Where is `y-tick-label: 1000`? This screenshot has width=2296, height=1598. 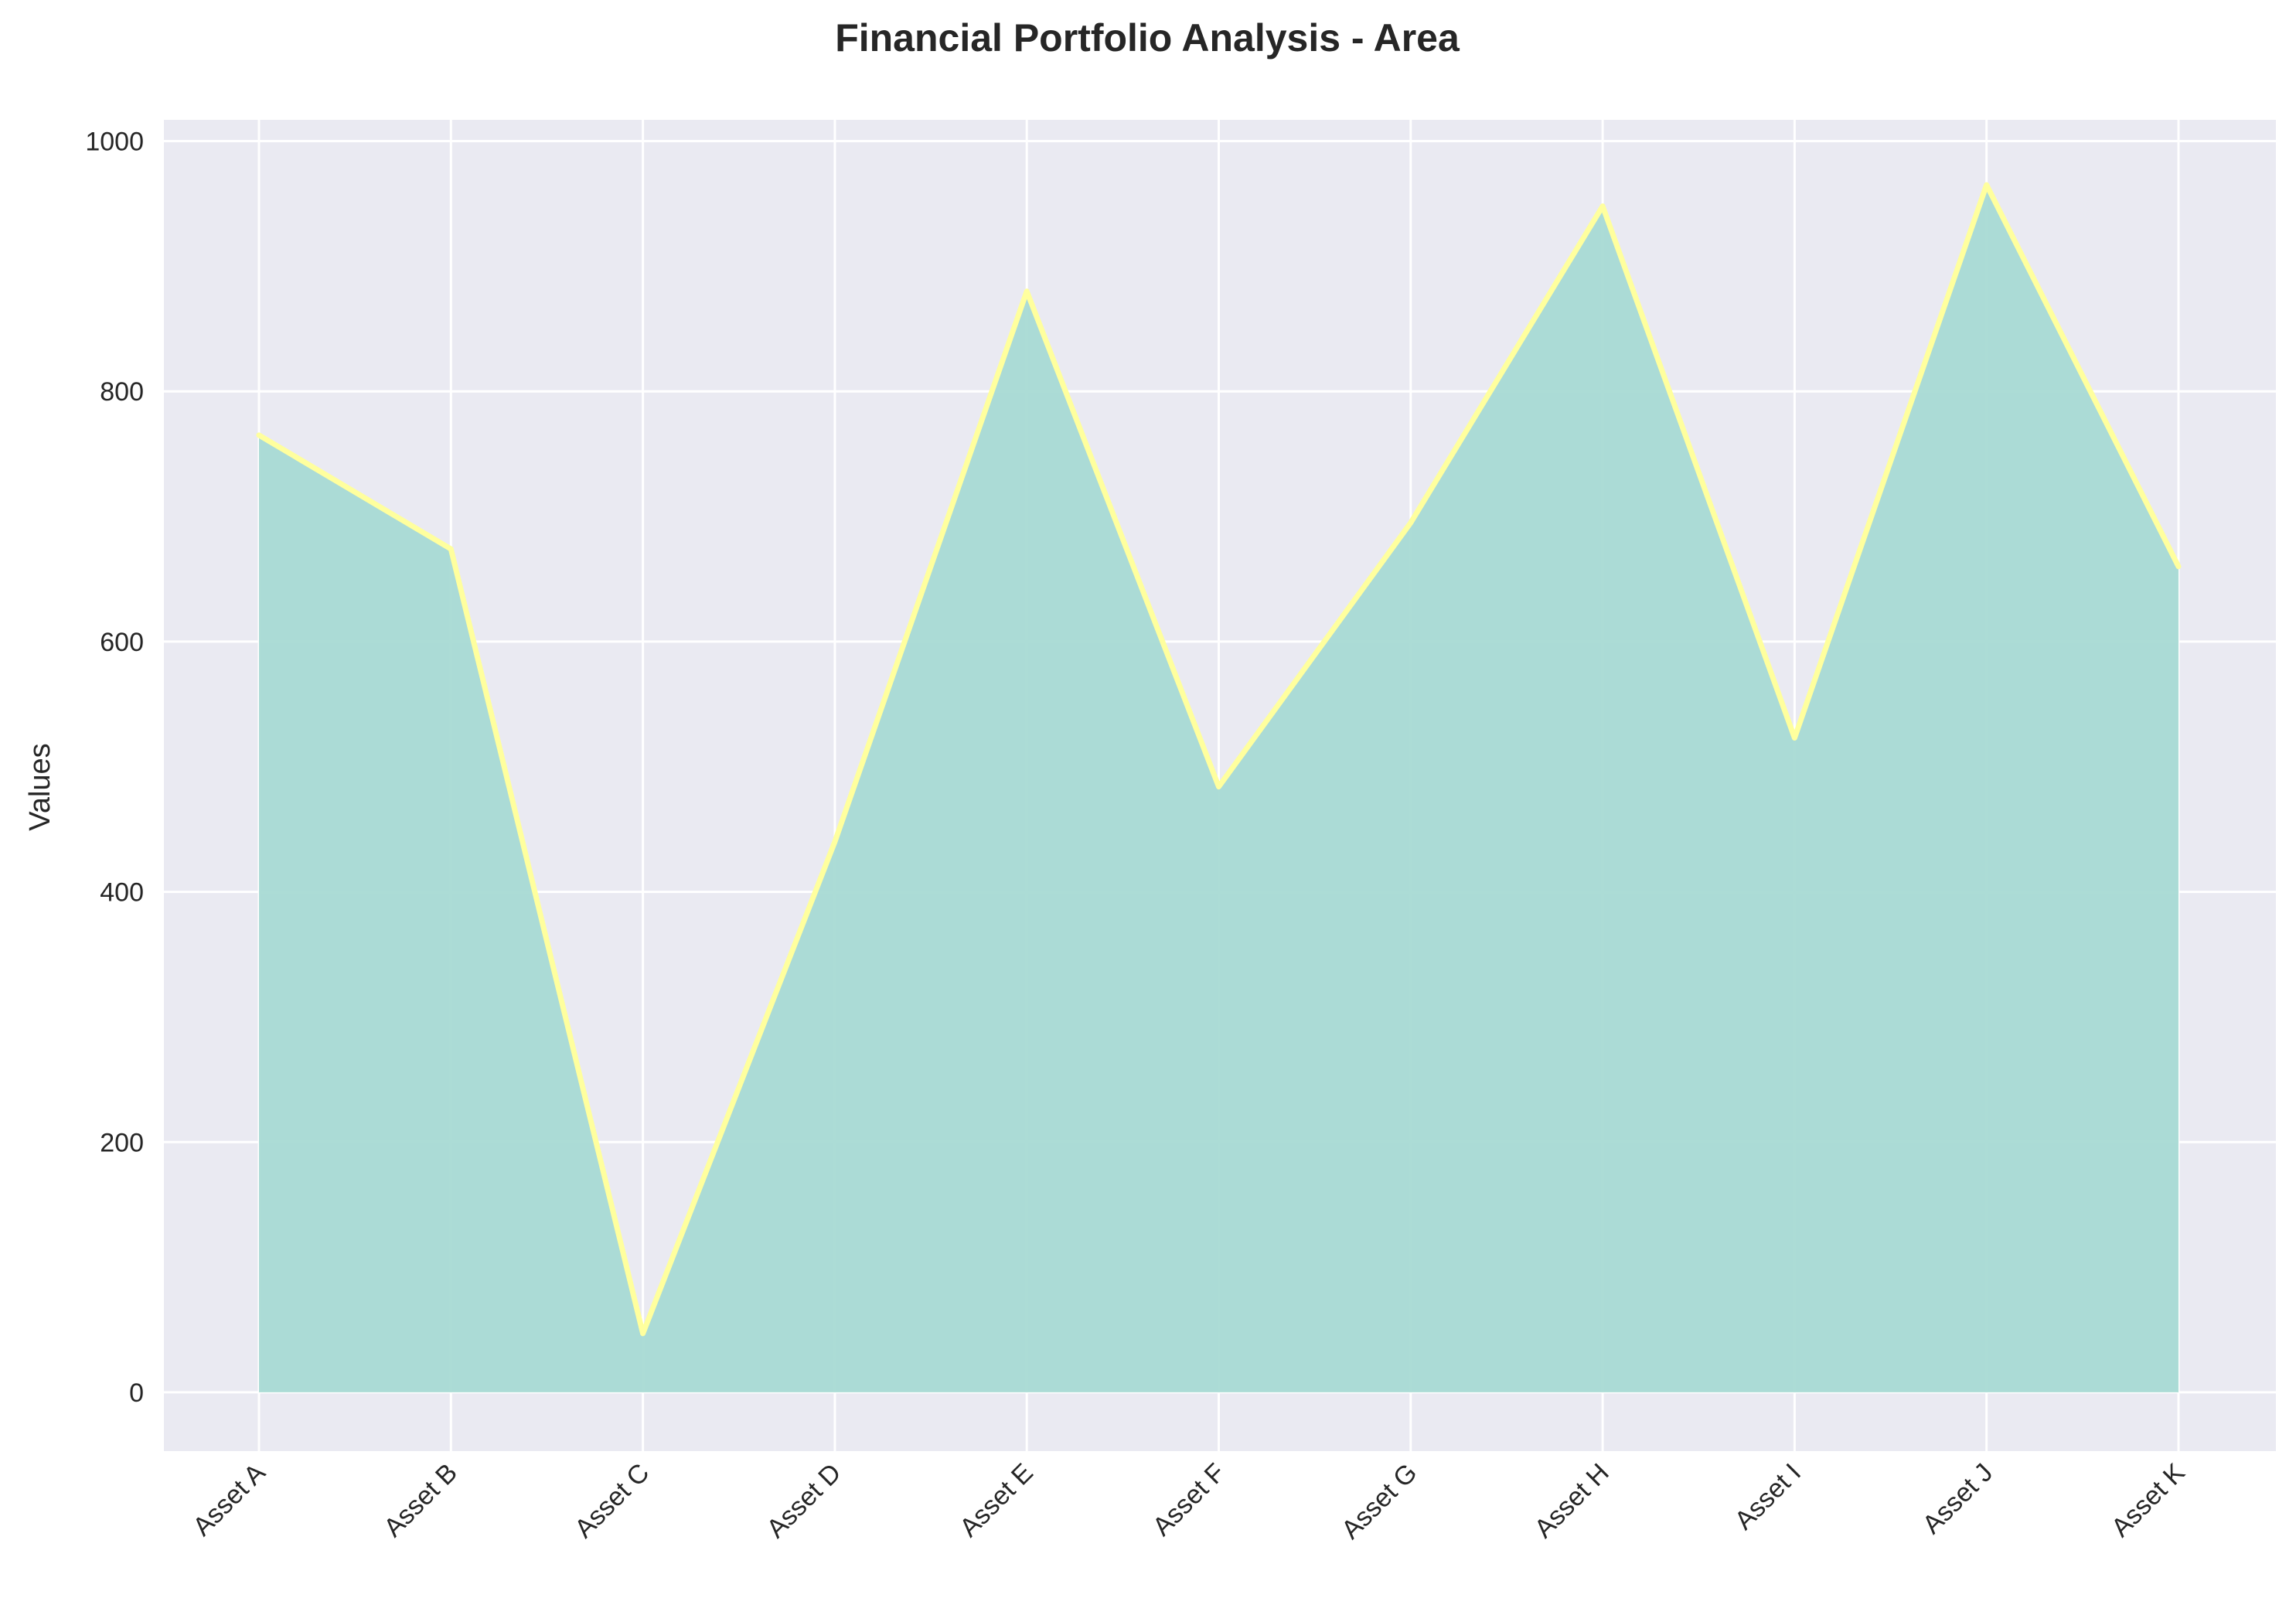 y-tick-label: 1000 is located at coordinates (114, 142).